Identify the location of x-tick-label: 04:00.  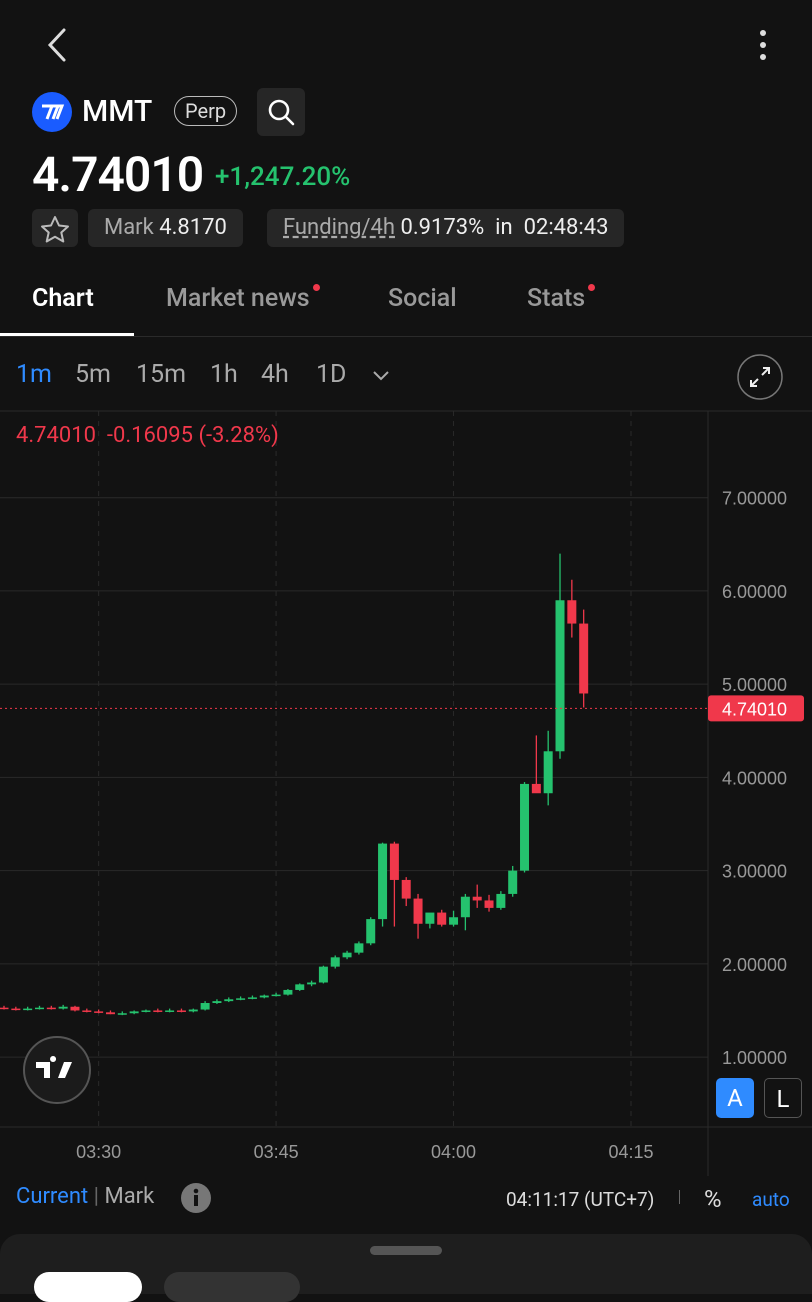
(453, 1152).